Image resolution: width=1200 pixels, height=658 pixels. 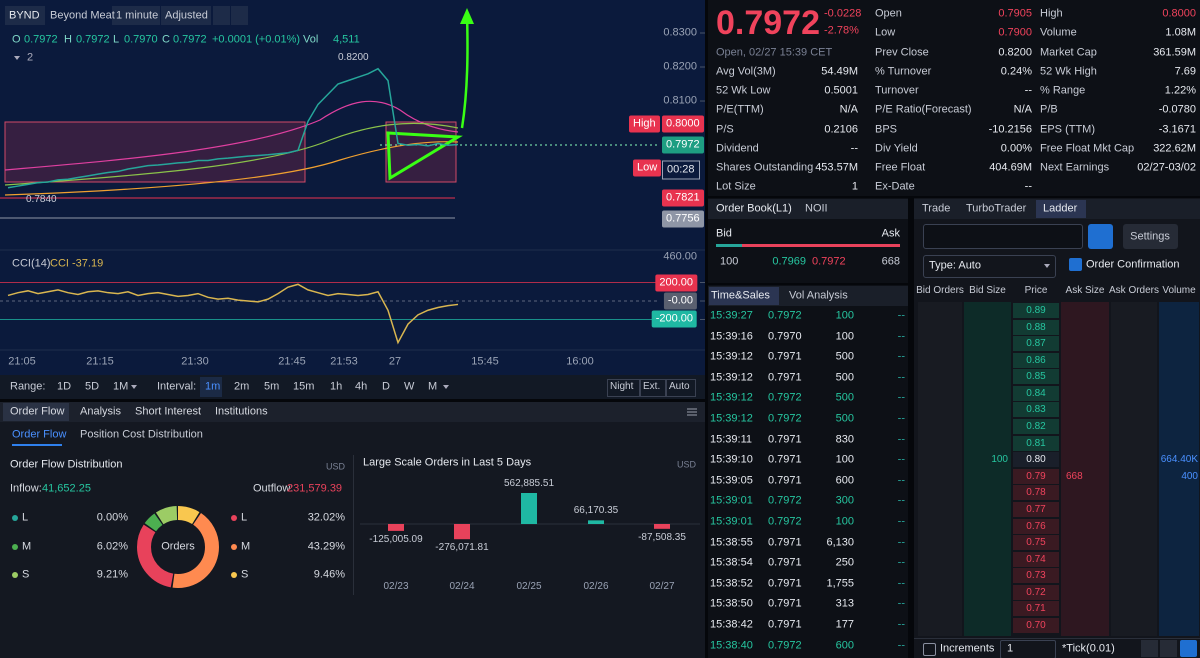 I want to click on tab: Ladder, so click(x=1060, y=208).